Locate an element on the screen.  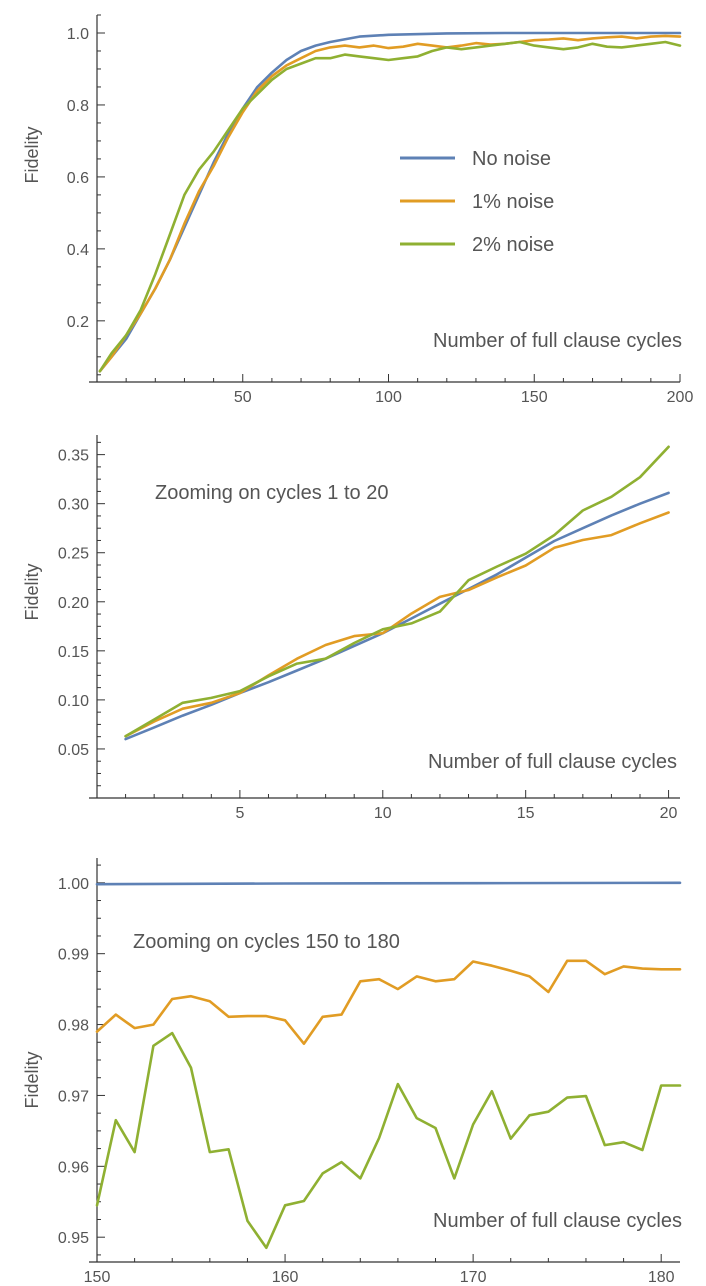
y-tick-label: 0.10 is located at coordinates (73, 701).